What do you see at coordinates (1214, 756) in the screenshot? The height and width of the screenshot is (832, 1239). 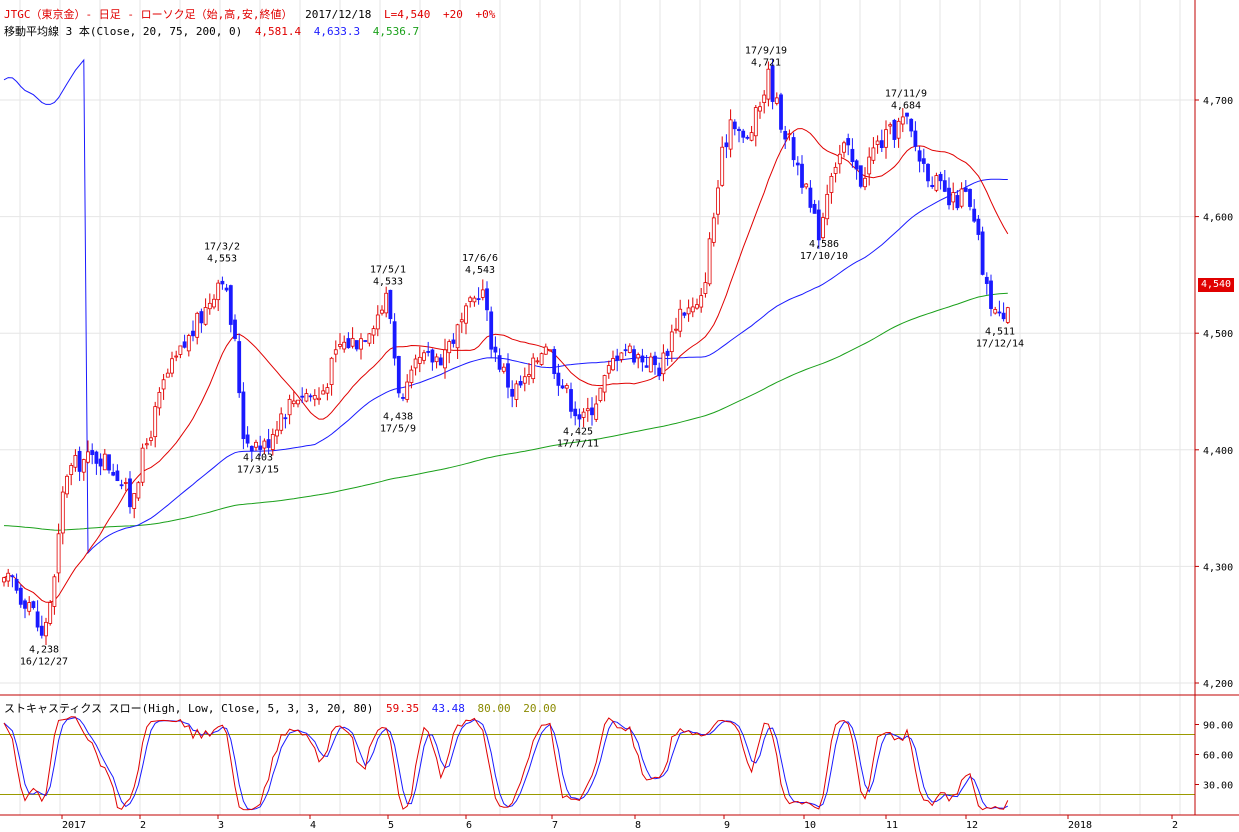 I see `stochastic-axis: 30.00 60.00 90.00` at bounding box center [1214, 756].